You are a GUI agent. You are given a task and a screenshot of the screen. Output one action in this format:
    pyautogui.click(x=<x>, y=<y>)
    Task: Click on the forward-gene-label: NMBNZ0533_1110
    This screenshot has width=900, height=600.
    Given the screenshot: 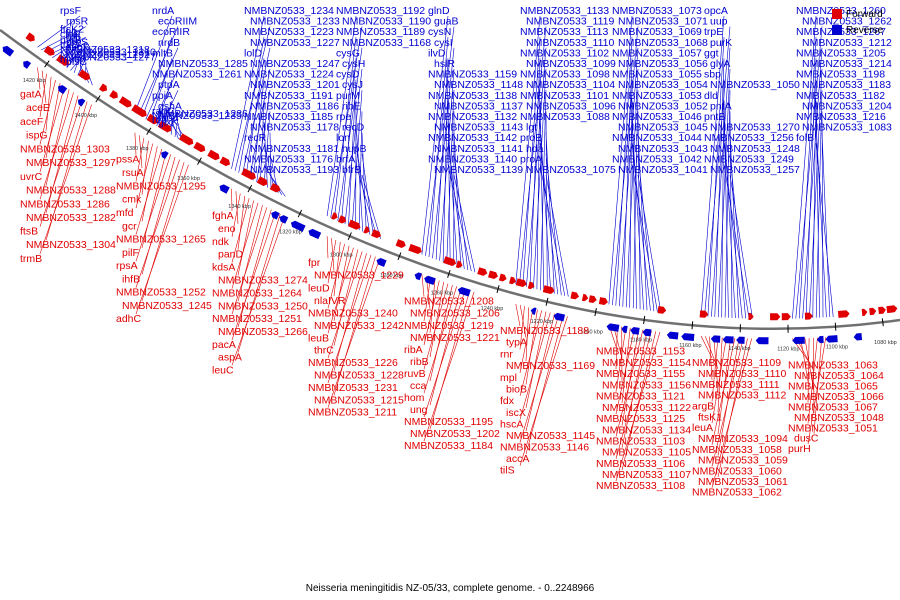 What is the action you would take?
    pyautogui.click(x=742, y=374)
    